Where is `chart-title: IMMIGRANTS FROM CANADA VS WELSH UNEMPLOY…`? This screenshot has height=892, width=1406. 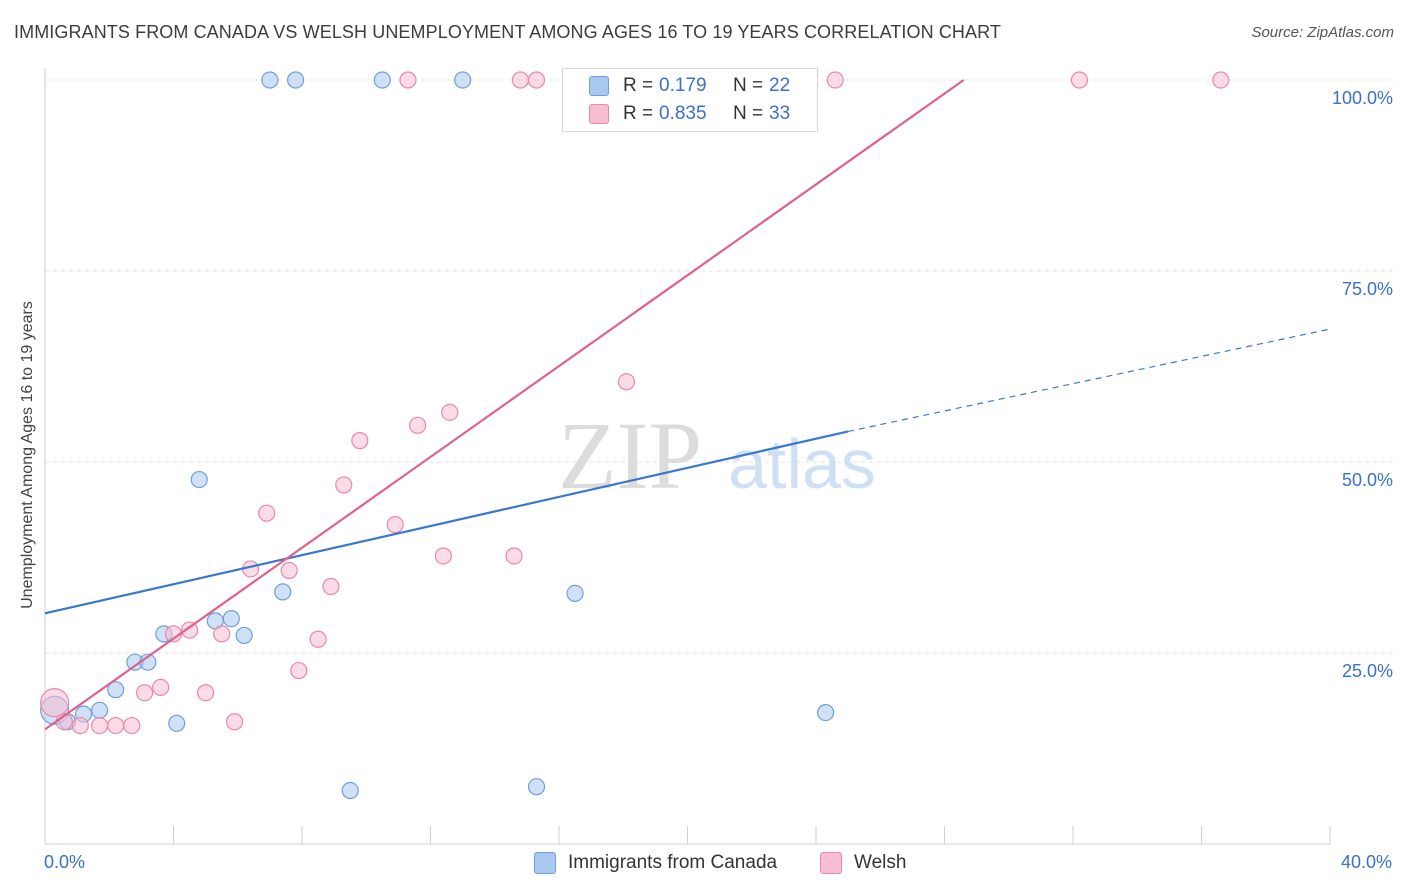 chart-title: IMMIGRANTS FROM CANADA VS WELSH UNEMPLOY… is located at coordinates (508, 32).